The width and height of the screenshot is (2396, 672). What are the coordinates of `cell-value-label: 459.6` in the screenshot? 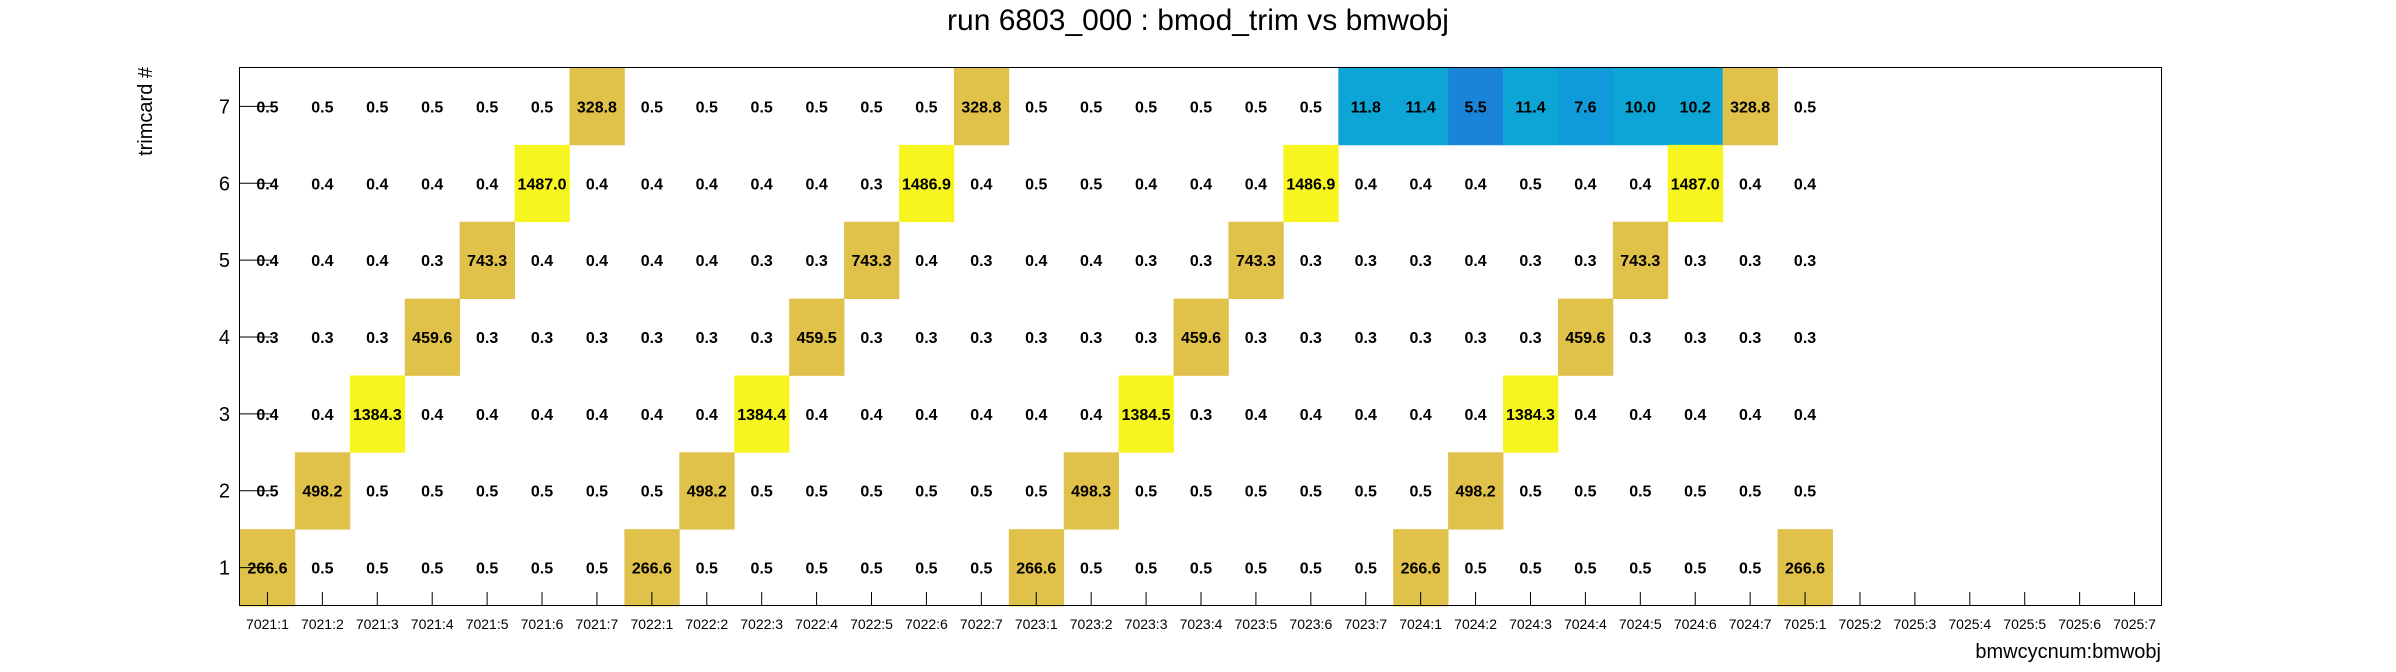 It's located at (1585, 338).